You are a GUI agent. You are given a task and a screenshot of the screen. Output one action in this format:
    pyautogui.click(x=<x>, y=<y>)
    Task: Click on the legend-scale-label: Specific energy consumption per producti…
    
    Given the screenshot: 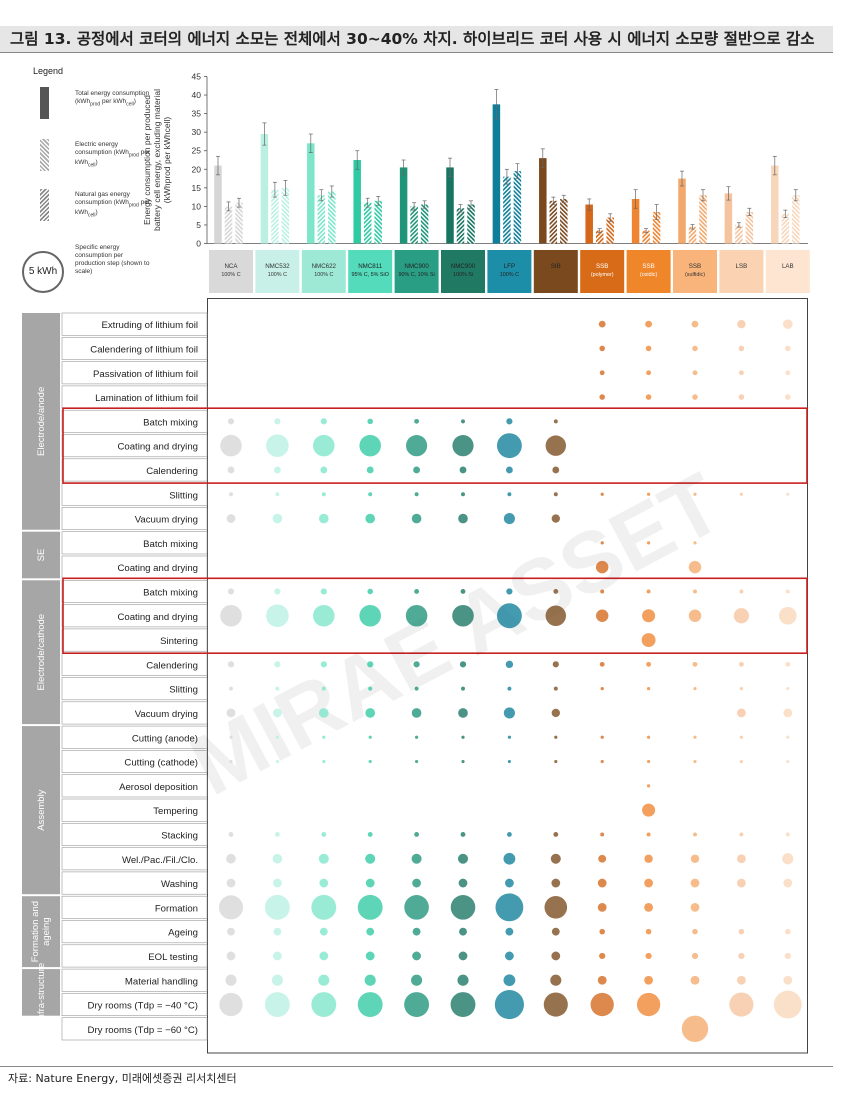 What is the action you would take?
    pyautogui.click(x=112, y=259)
    